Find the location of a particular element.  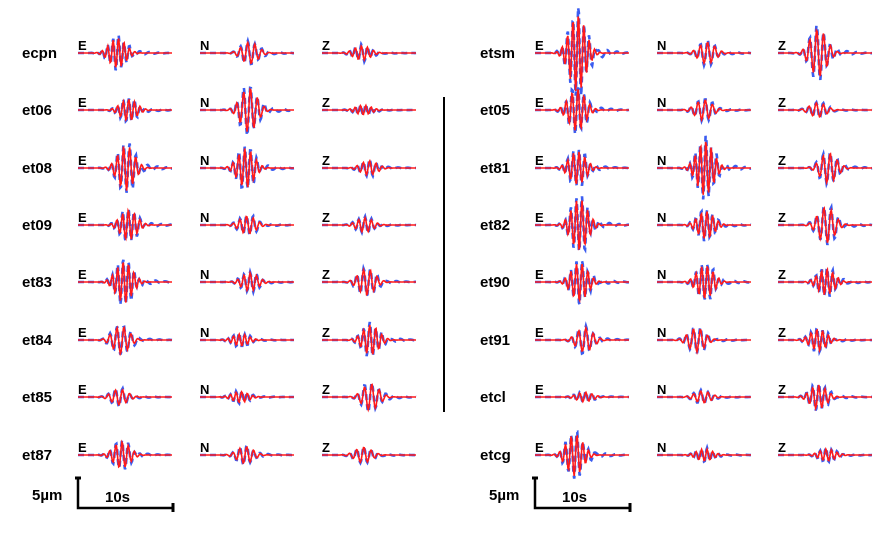

station-label: etsm is located at coordinates (497, 53).